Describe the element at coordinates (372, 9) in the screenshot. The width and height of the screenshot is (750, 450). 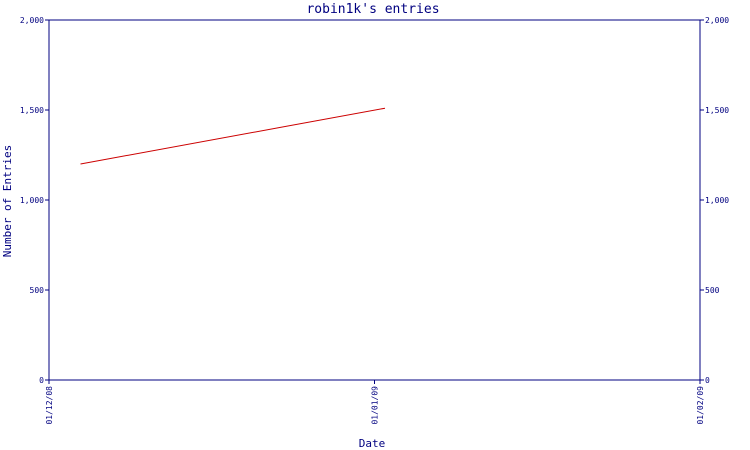
I see `chart-title: robin1k's entries` at that location.